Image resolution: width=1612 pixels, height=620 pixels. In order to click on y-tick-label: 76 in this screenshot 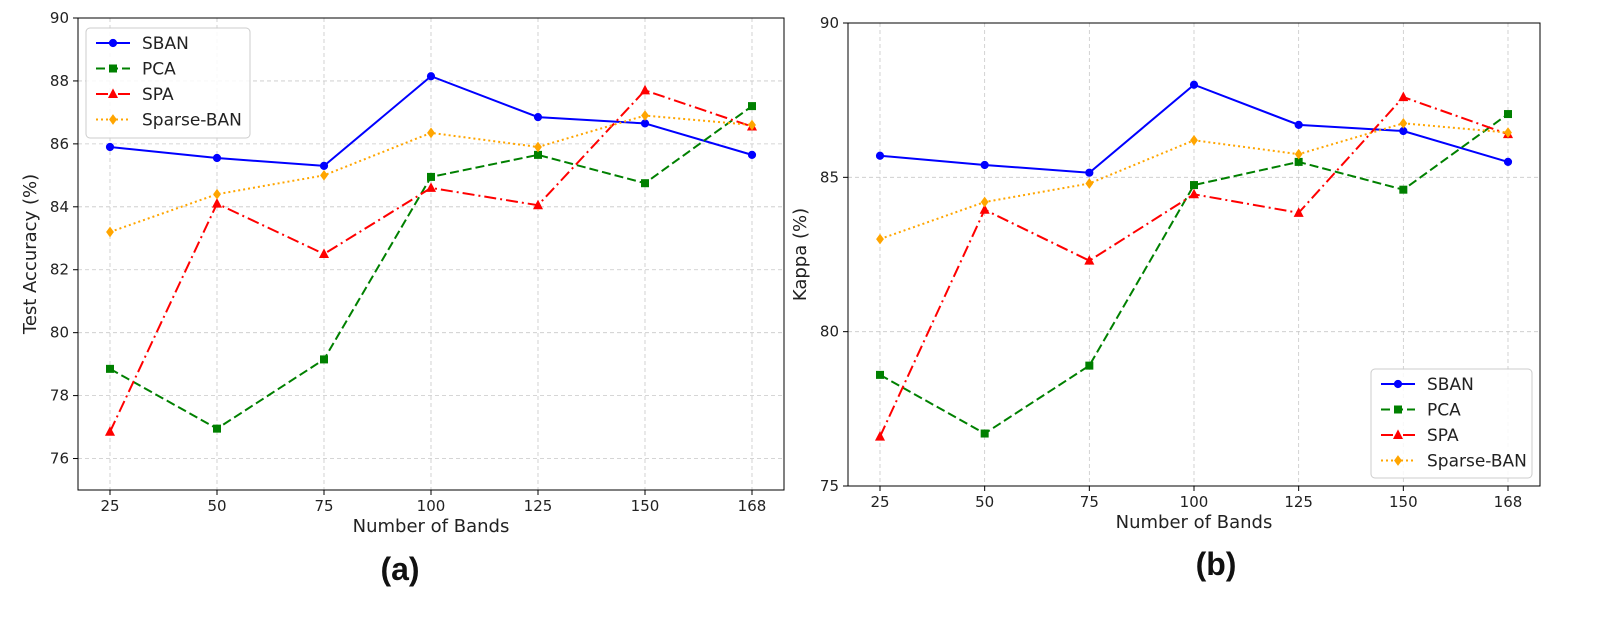, I will do `click(59, 459)`.